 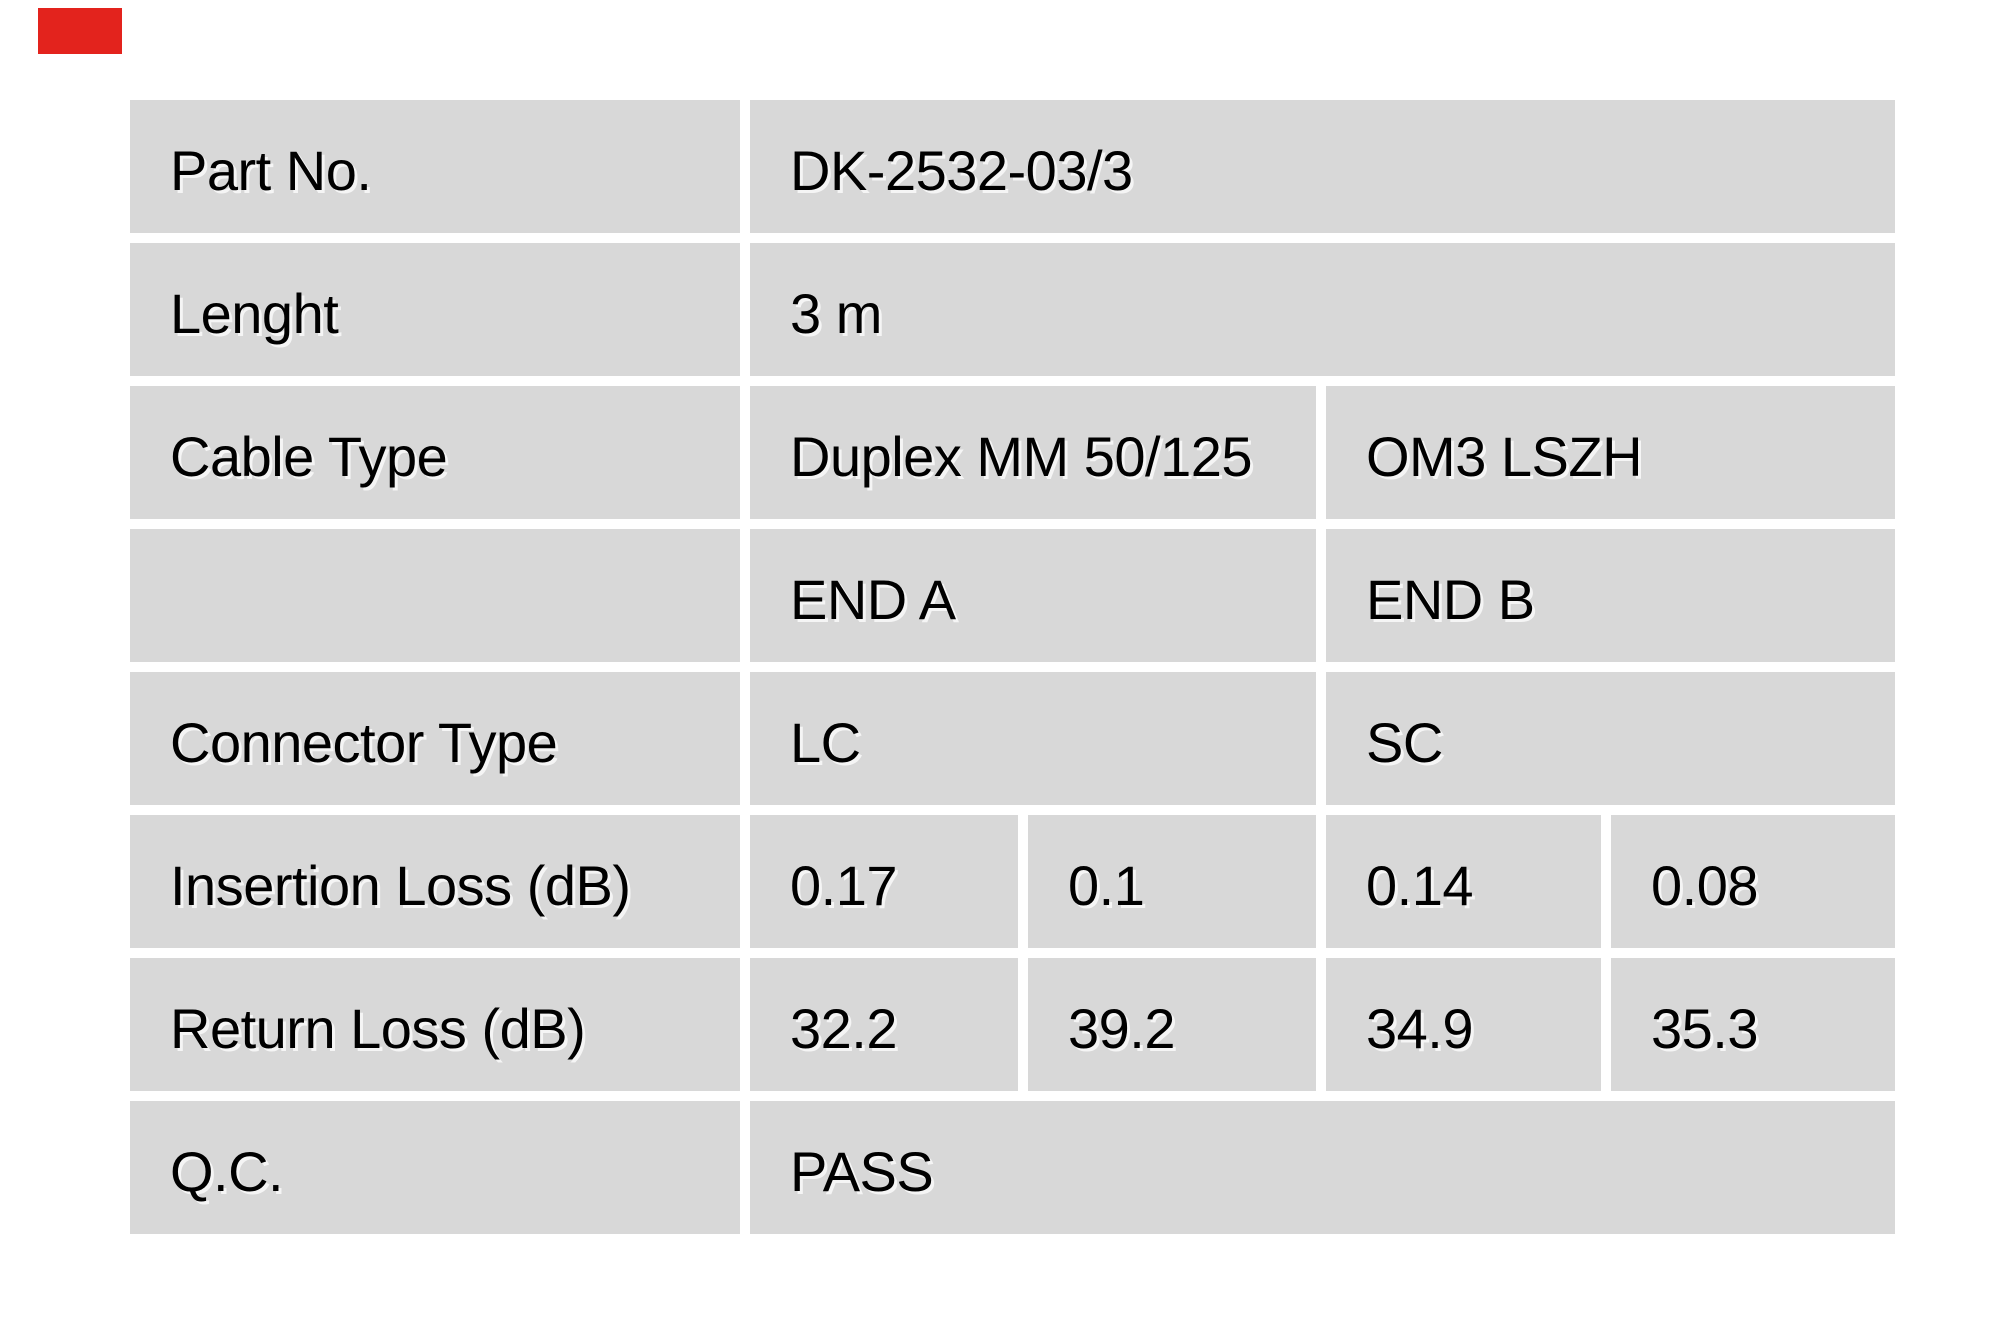 What do you see at coordinates (80, 31) in the screenshot?
I see `brand-logo-red-block` at bounding box center [80, 31].